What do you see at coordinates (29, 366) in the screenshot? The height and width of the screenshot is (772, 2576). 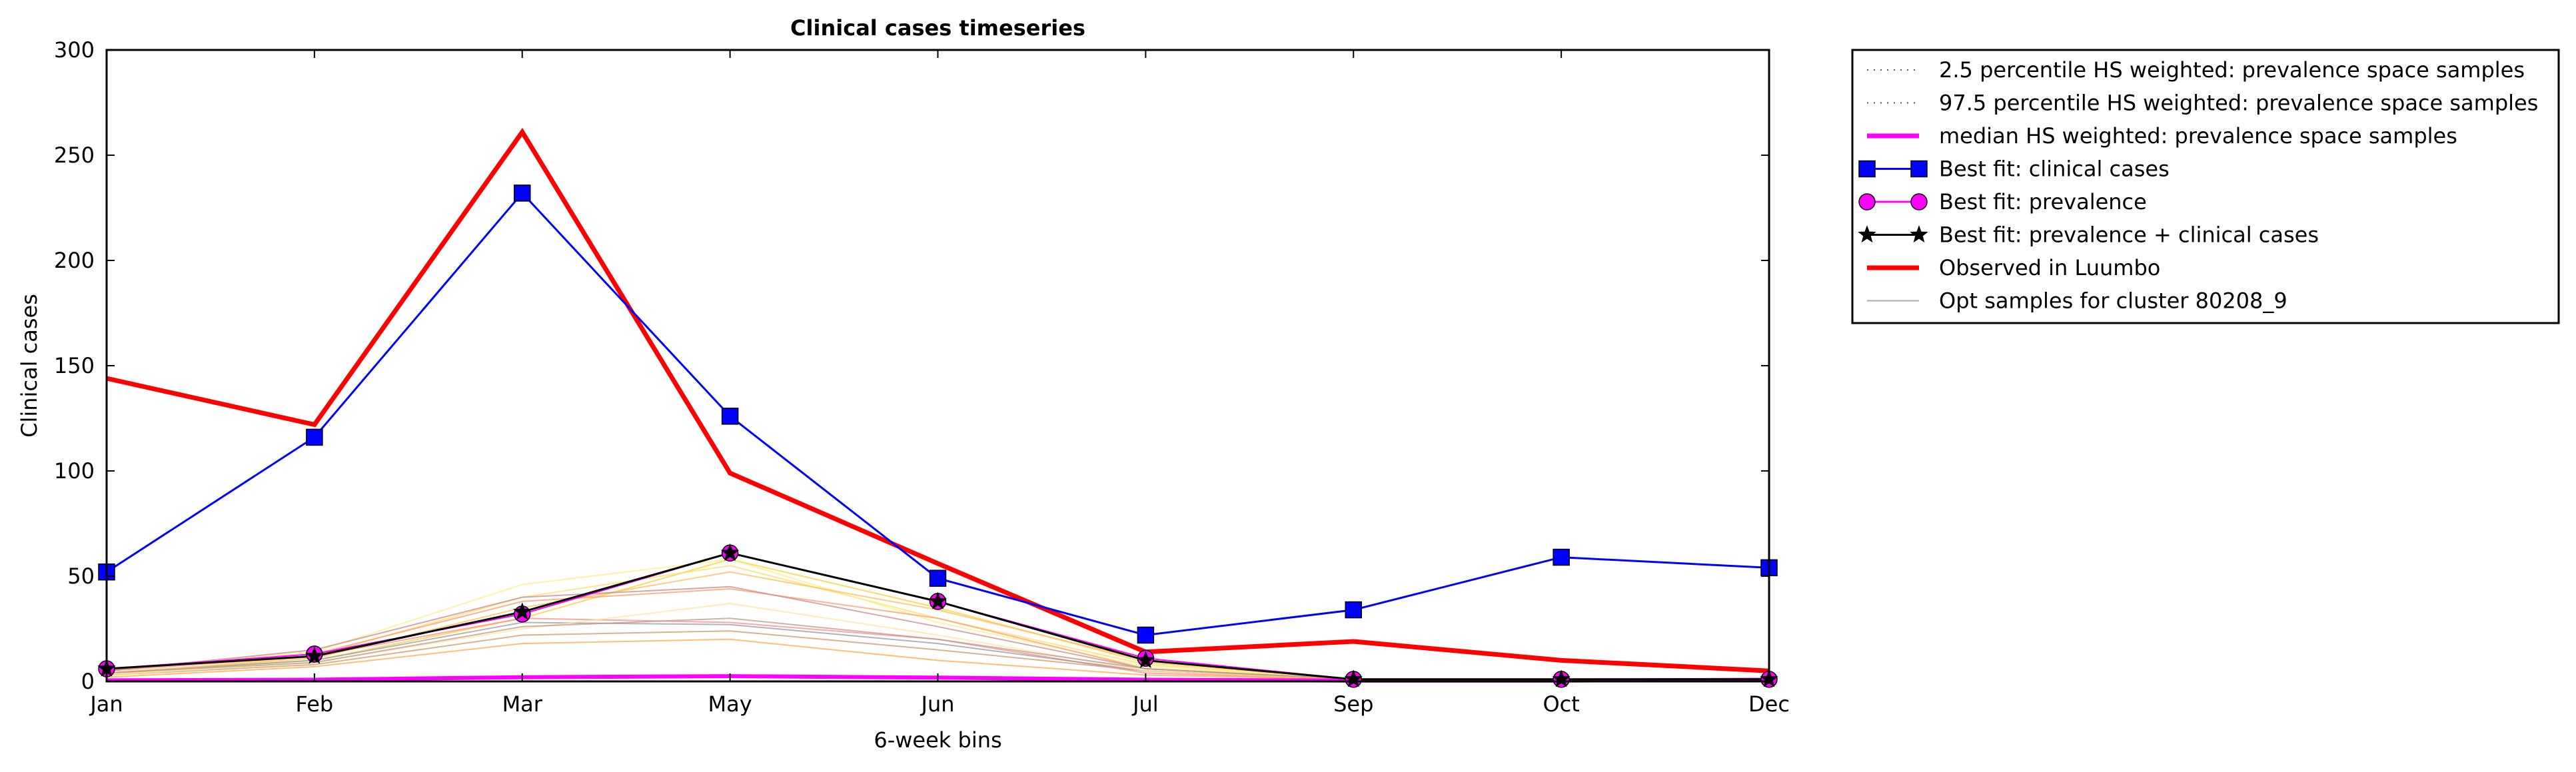 I see `y-axis-label: Clinical cases` at bounding box center [29, 366].